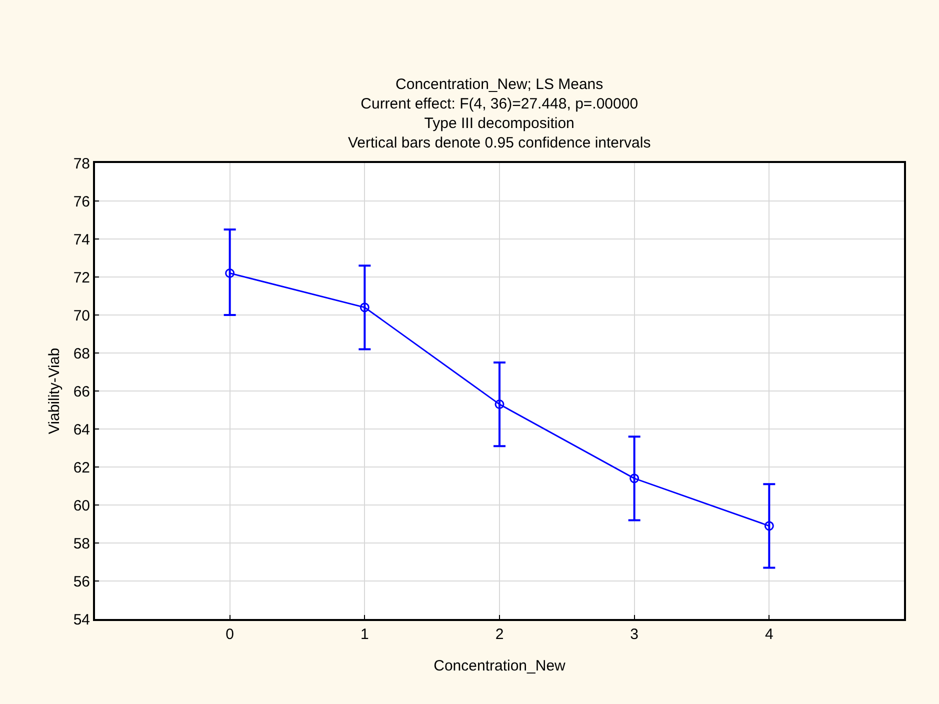  What do you see at coordinates (81, 619) in the screenshot?
I see `y-tick-label: 54` at bounding box center [81, 619].